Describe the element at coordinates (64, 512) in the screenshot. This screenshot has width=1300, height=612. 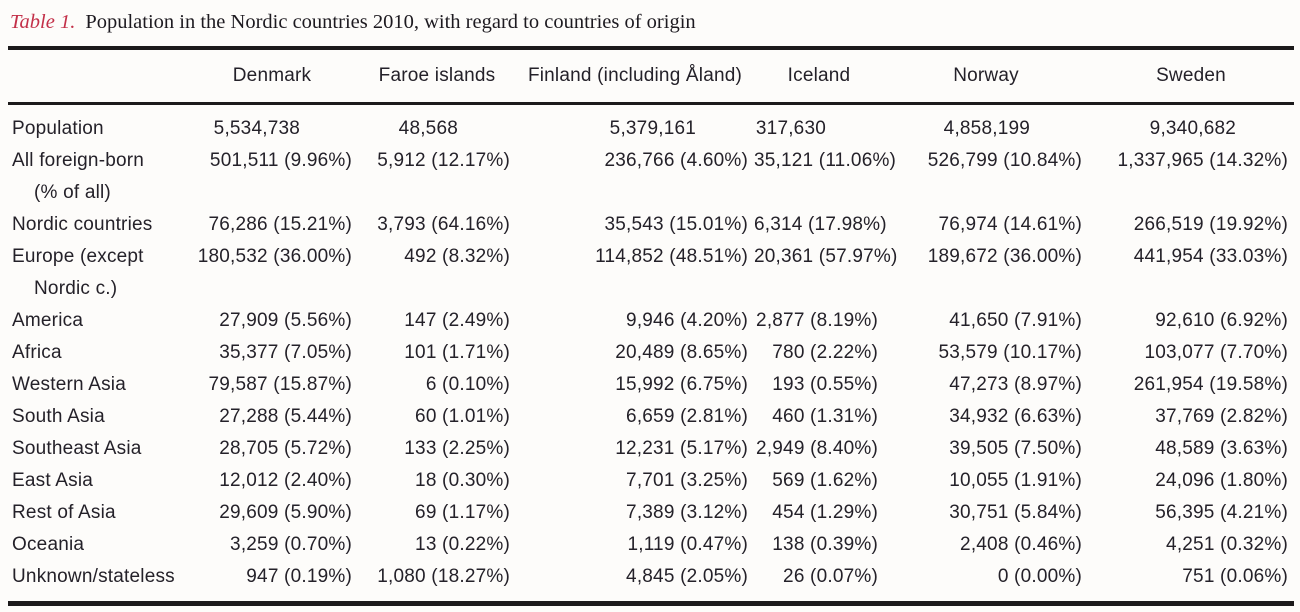
I see `row-label: Rest of Asia` at that location.